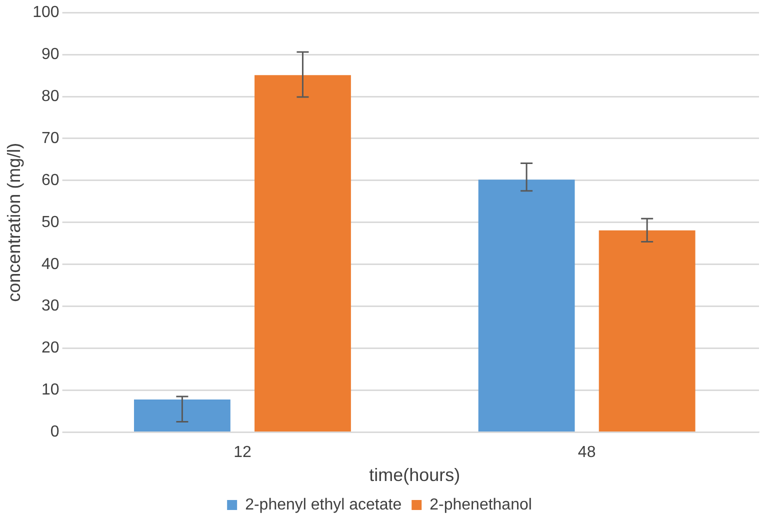  I want to click on y-tick-label: 30, so click(51, 306).